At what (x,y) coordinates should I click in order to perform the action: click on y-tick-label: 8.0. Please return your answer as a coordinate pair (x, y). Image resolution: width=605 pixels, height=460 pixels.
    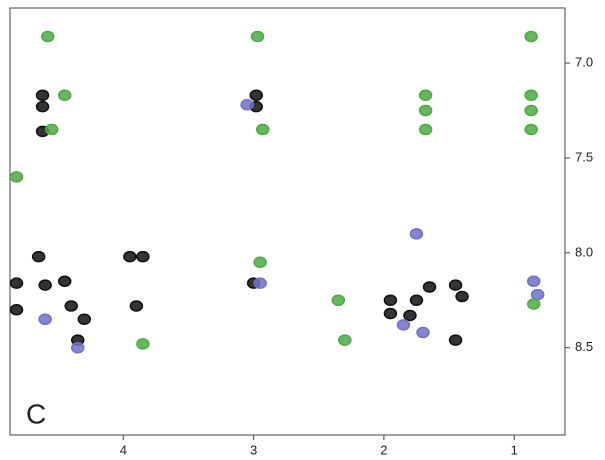
    Looking at the image, I should click on (584, 251).